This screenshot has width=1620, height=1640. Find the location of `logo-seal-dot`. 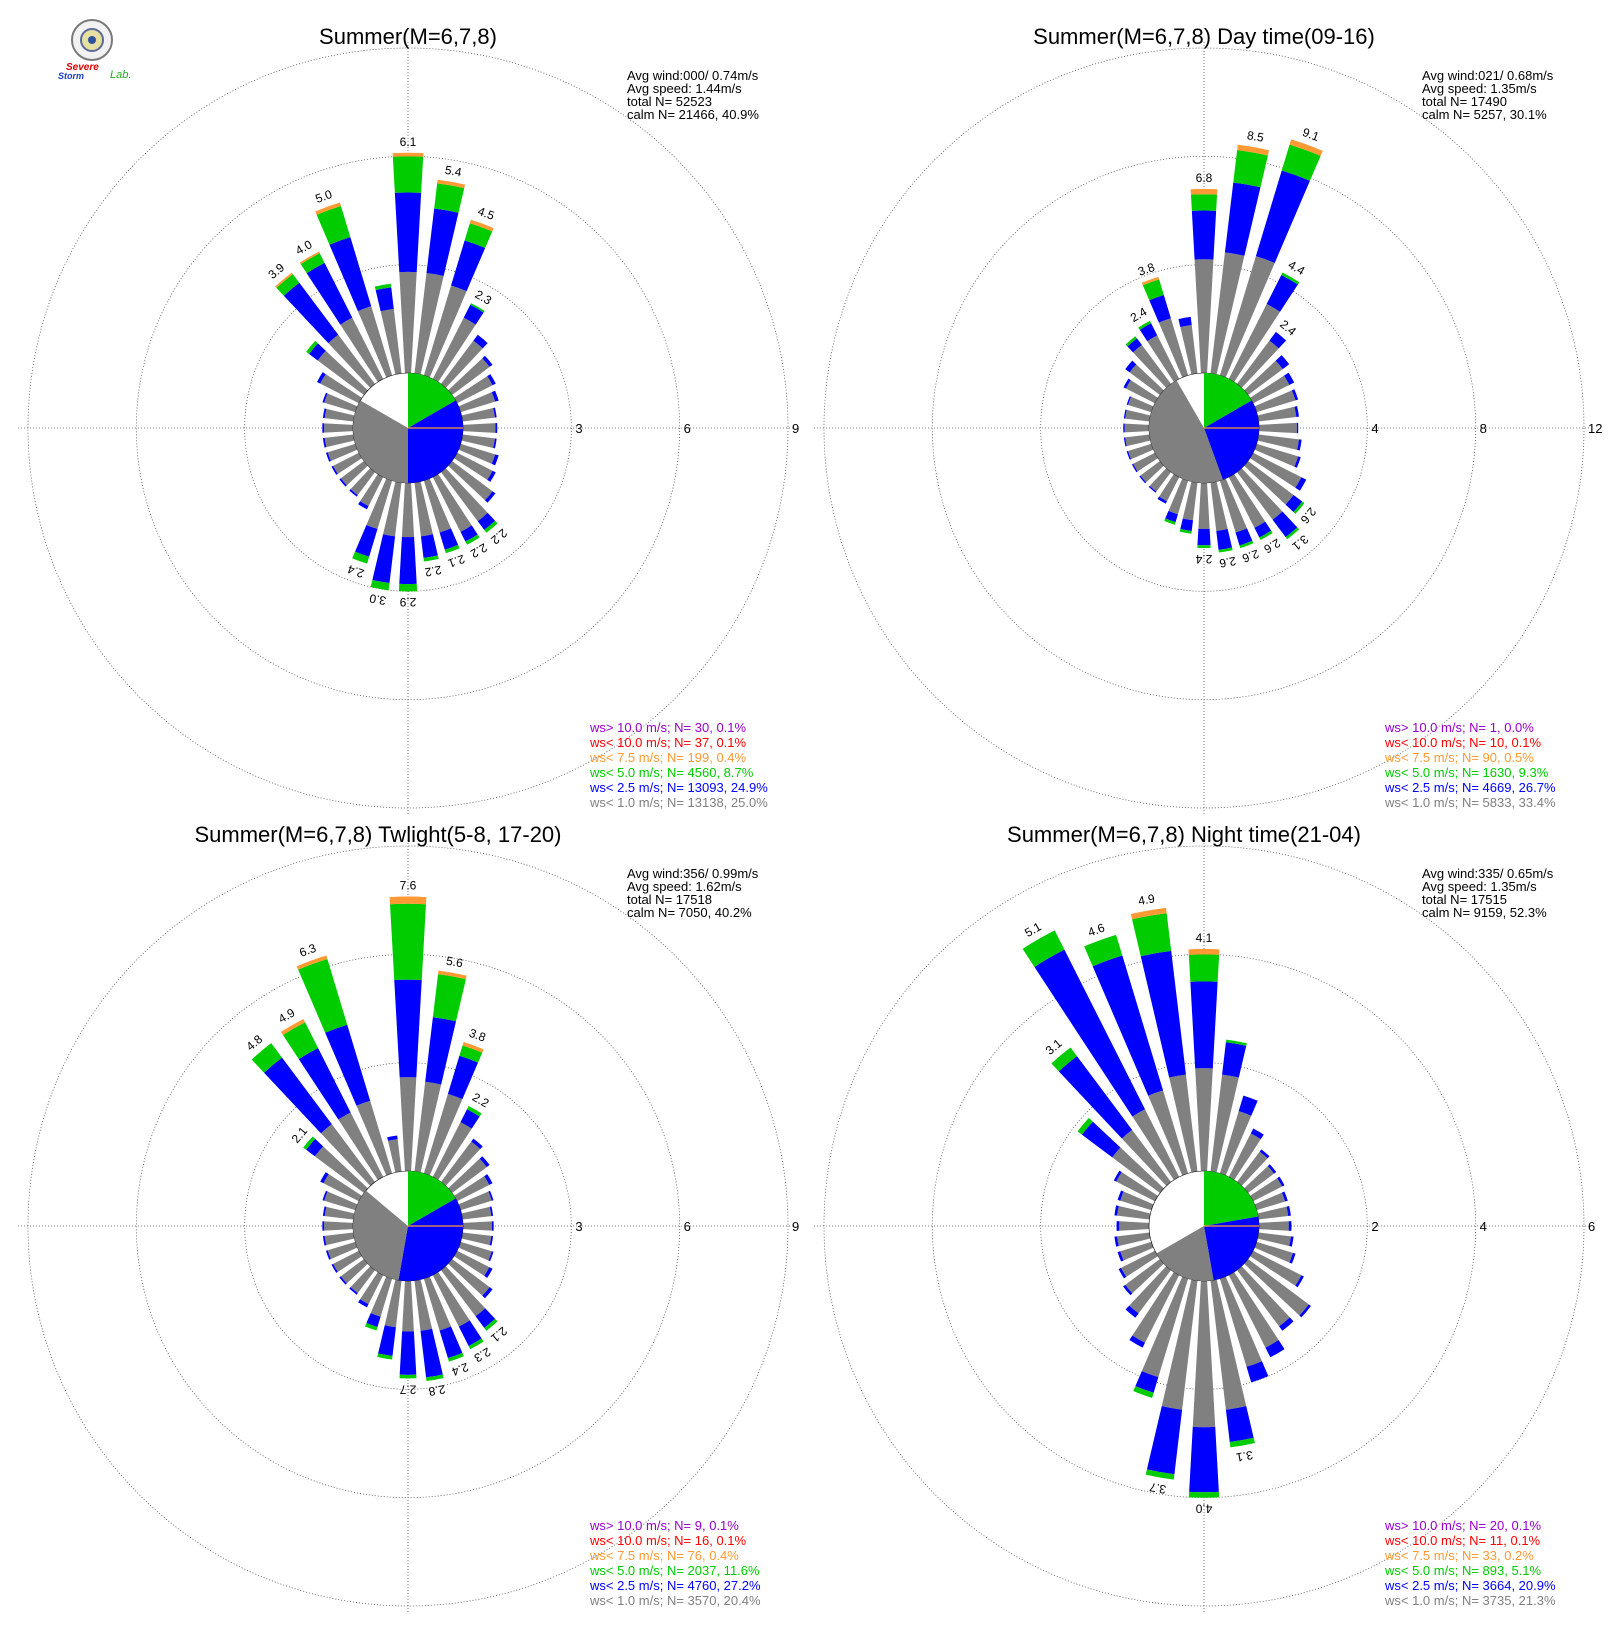

logo-seal-dot is located at coordinates (92, 40).